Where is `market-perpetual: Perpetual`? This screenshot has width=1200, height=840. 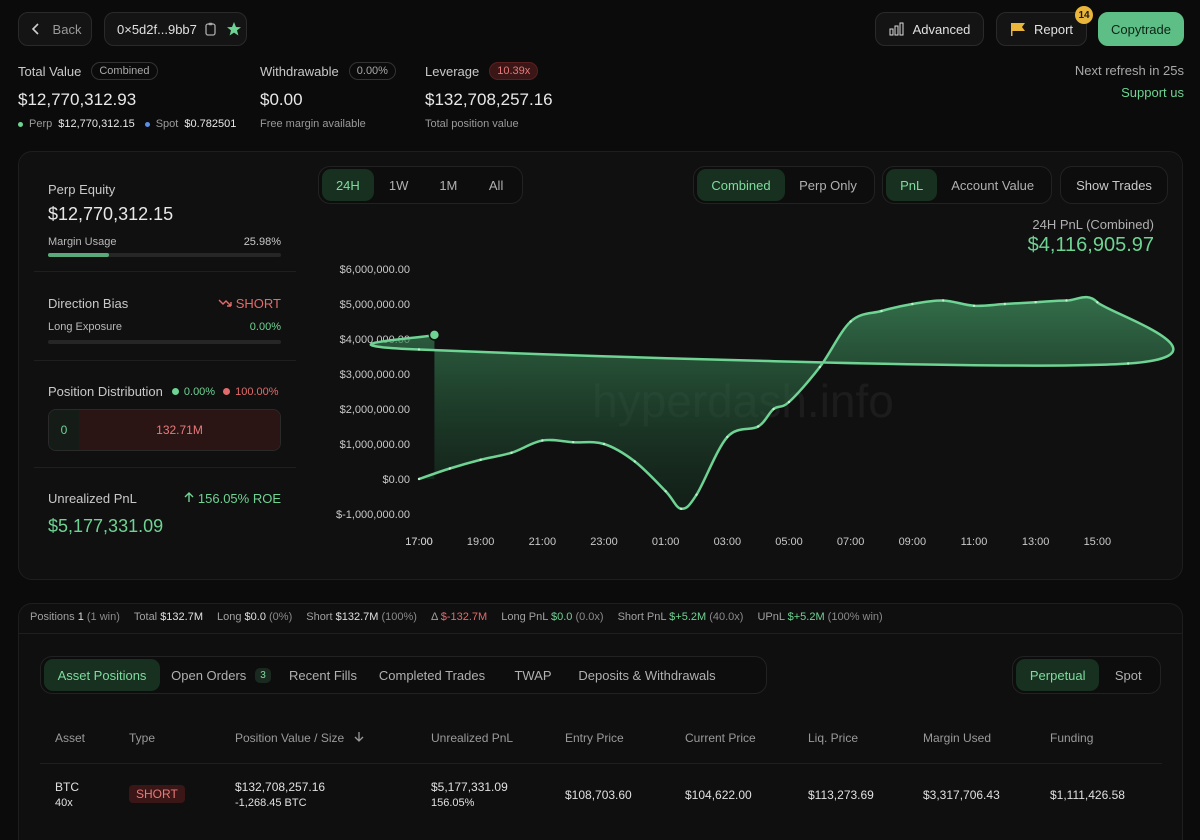
market-perpetual: Perpetual is located at coordinates (1058, 675).